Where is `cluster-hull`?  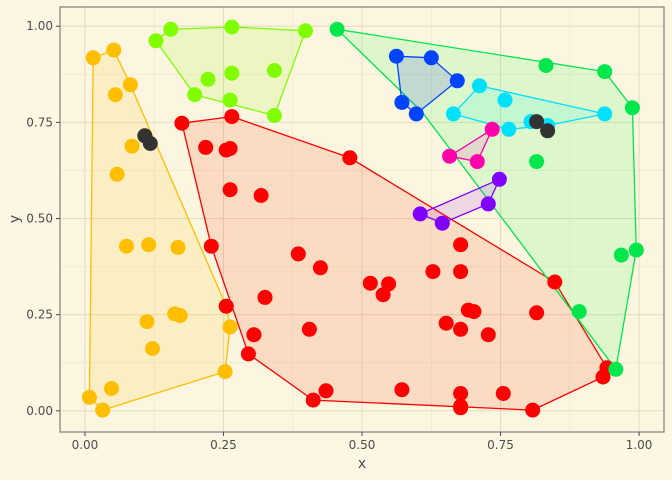
cluster-hull is located at coordinates (470, 145).